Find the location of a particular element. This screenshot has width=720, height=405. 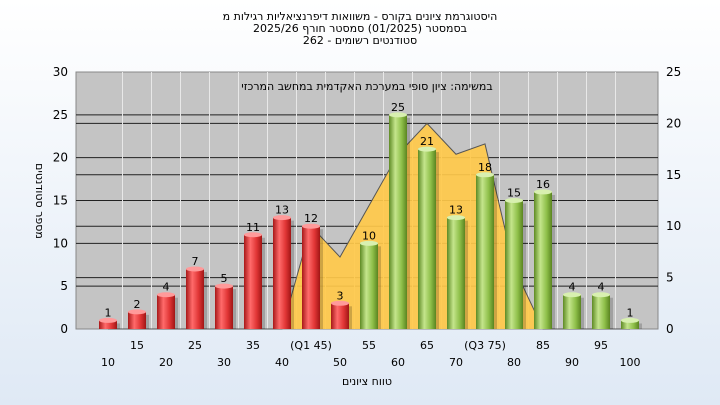

bar-value-label: 5 is located at coordinates (224, 278).